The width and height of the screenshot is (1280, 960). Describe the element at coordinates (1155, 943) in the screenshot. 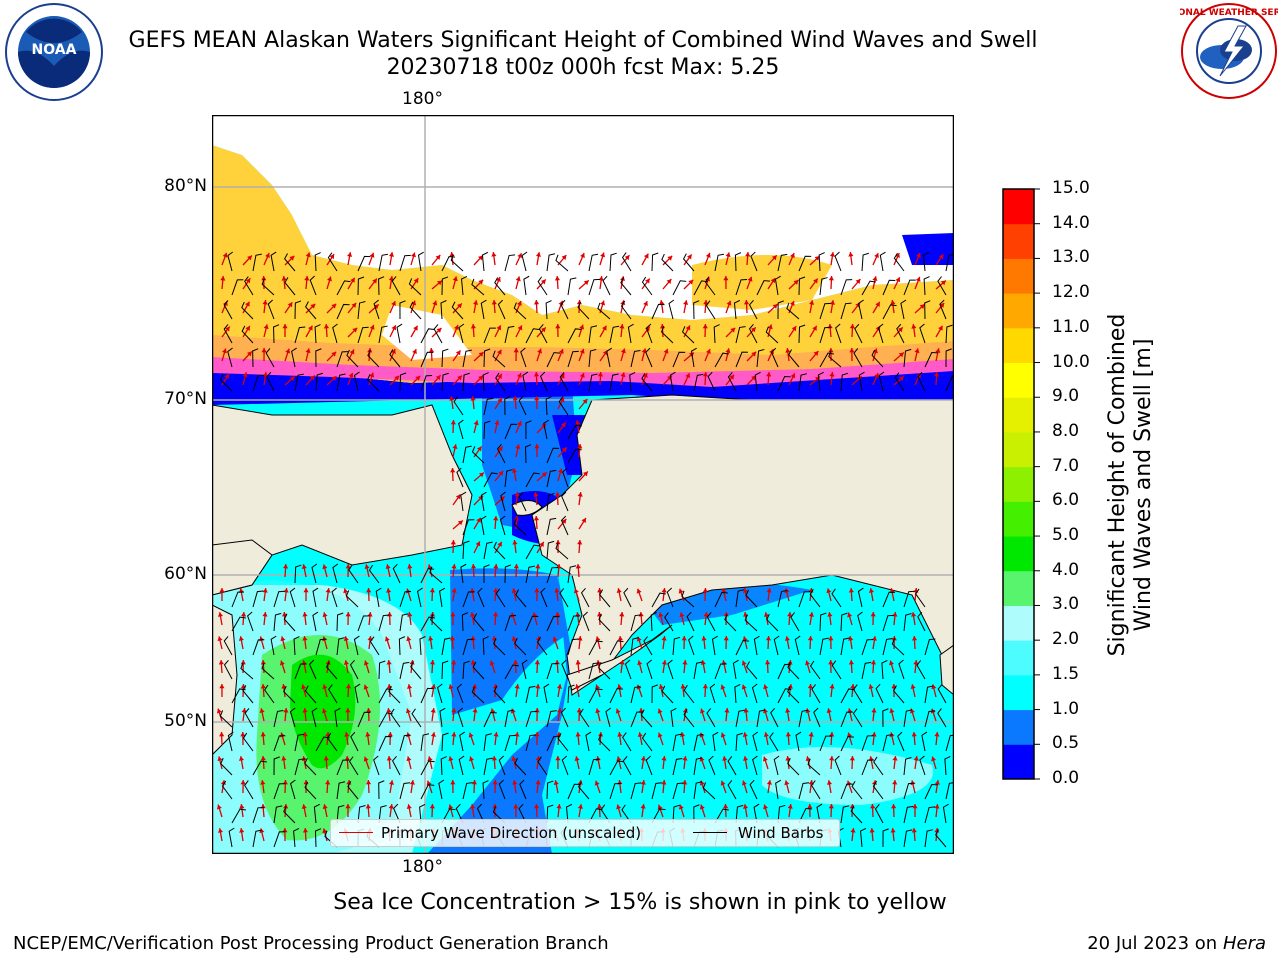

I see `footer-date-text: 20 Jul 2023 on` at that location.